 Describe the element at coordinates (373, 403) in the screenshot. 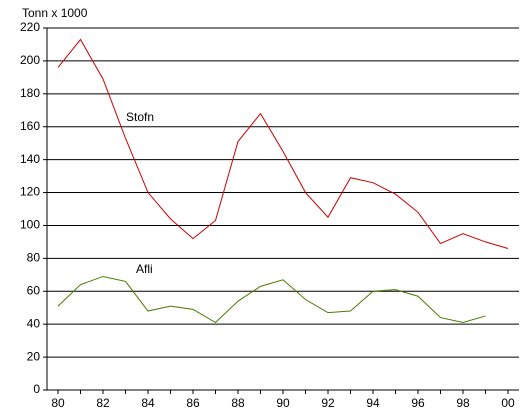

I see `x-tick-label: 94` at that location.